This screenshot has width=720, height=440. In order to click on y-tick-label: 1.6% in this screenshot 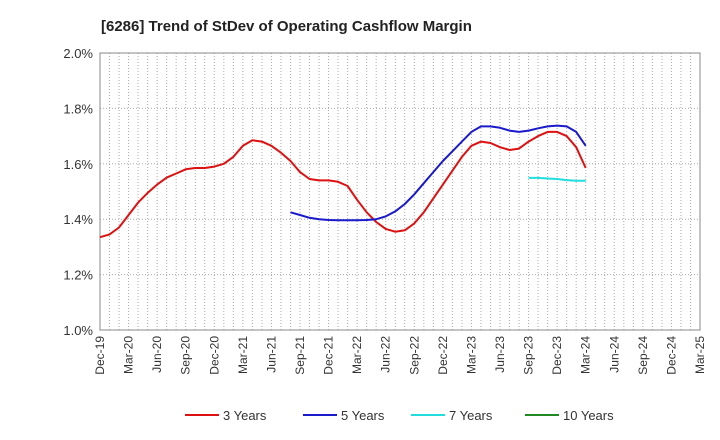, I will do `click(78, 164)`.